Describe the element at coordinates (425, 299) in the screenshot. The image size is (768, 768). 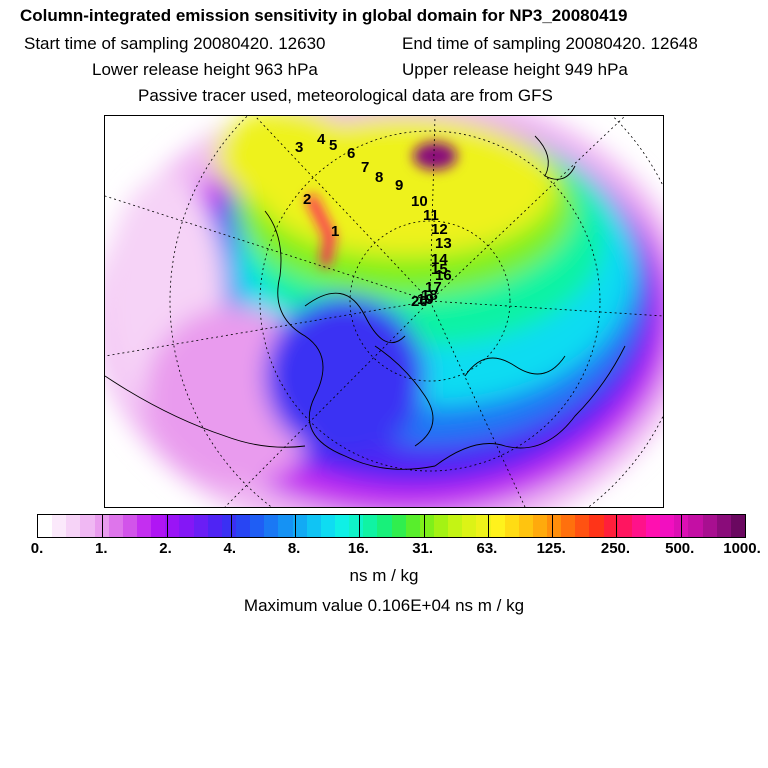
I see `trajectory-label: 19` at that location.